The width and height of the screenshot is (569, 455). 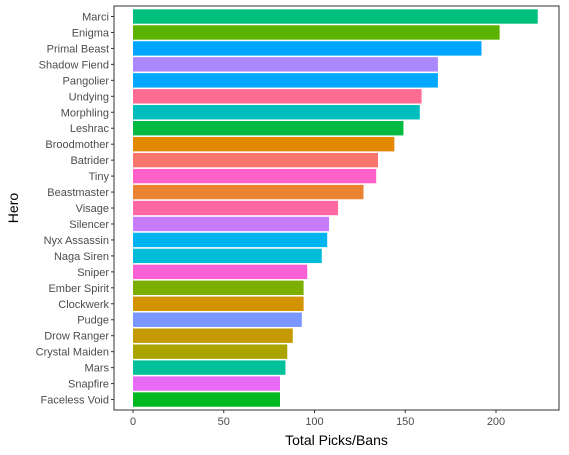 What do you see at coordinates (85, 113) in the screenshot?
I see `y-tick-label: Morphling` at bounding box center [85, 113].